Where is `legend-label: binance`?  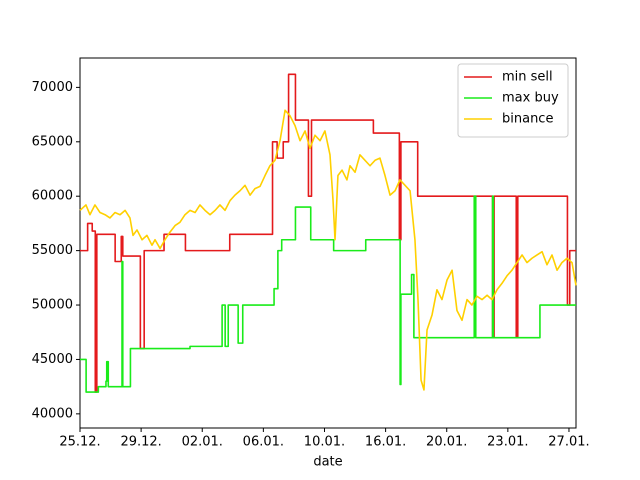 legend-label: binance is located at coordinates (527, 119).